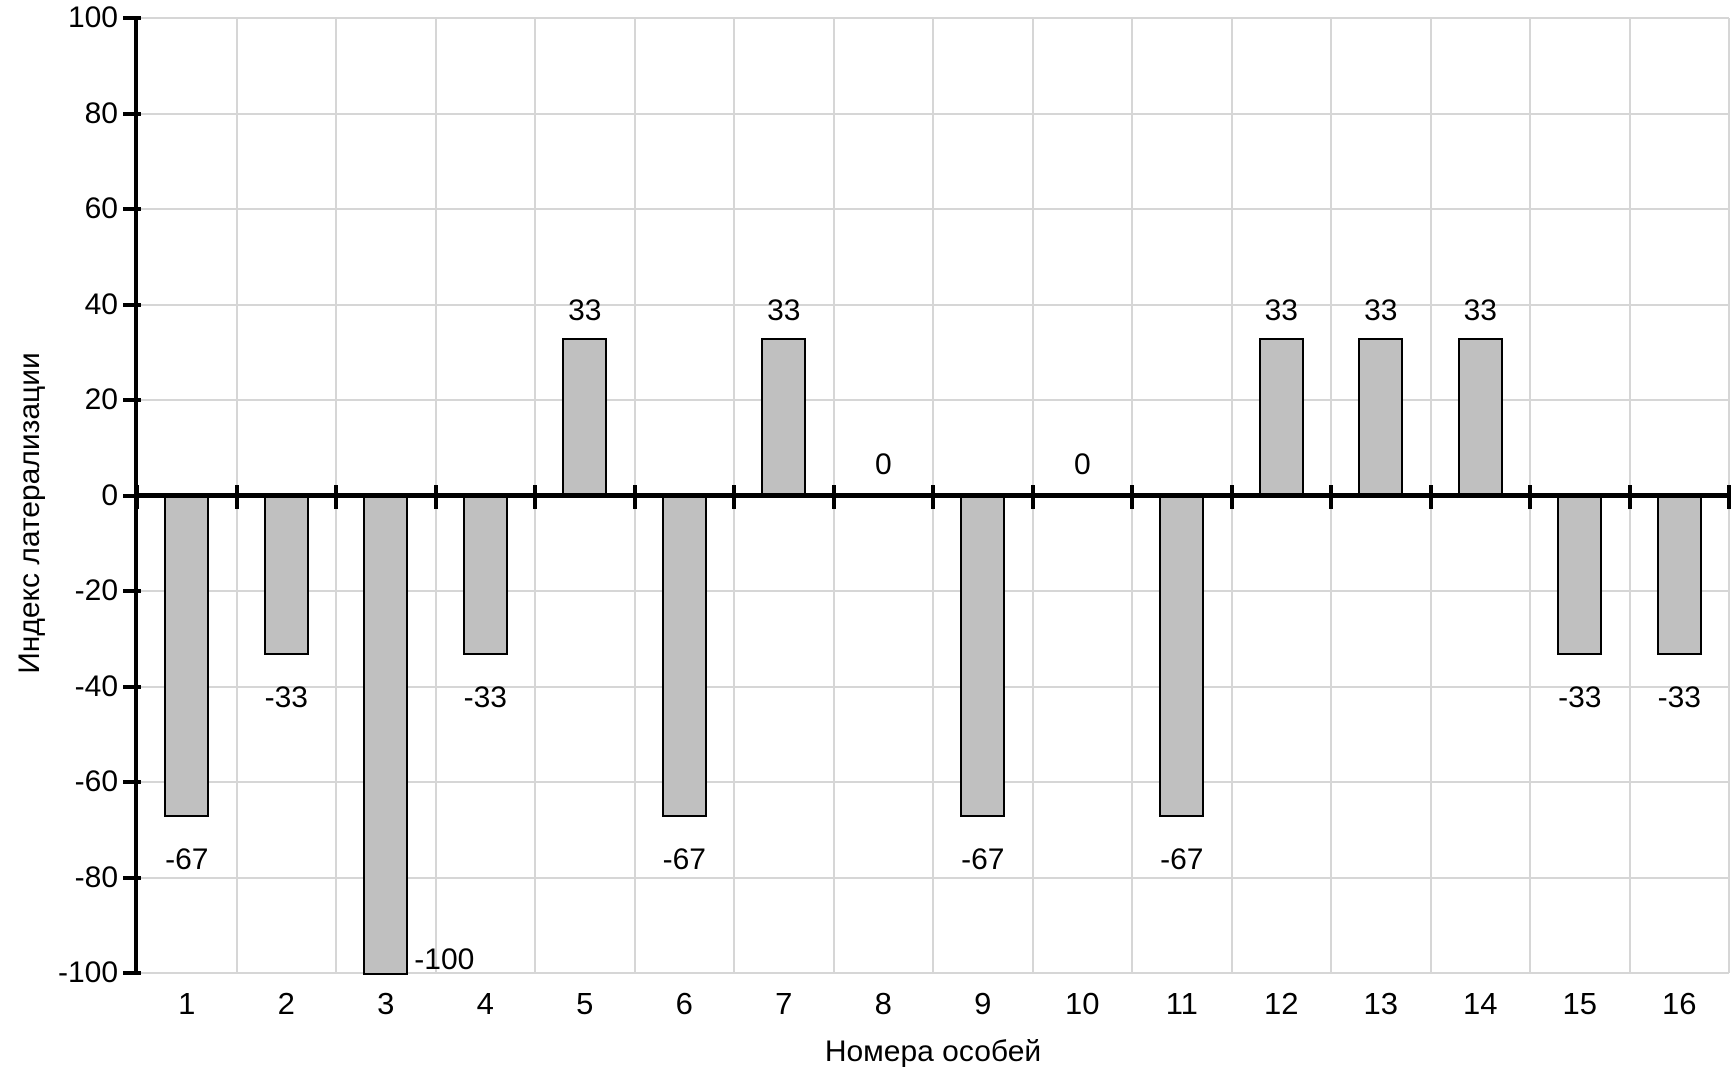  What do you see at coordinates (784, 1003) in the screenshot?
I see `x-tick-label: 7` at bounding box center [784, 1003].